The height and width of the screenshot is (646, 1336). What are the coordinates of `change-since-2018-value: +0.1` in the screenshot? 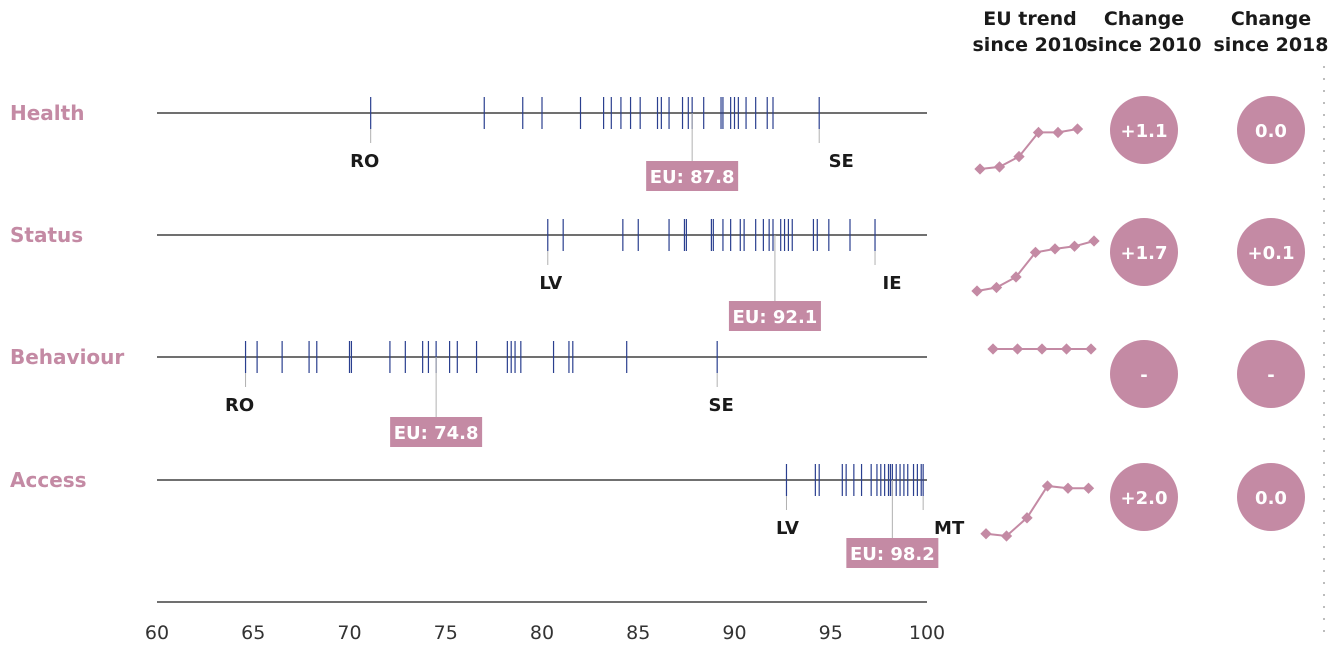 It's located at (1271, 253).